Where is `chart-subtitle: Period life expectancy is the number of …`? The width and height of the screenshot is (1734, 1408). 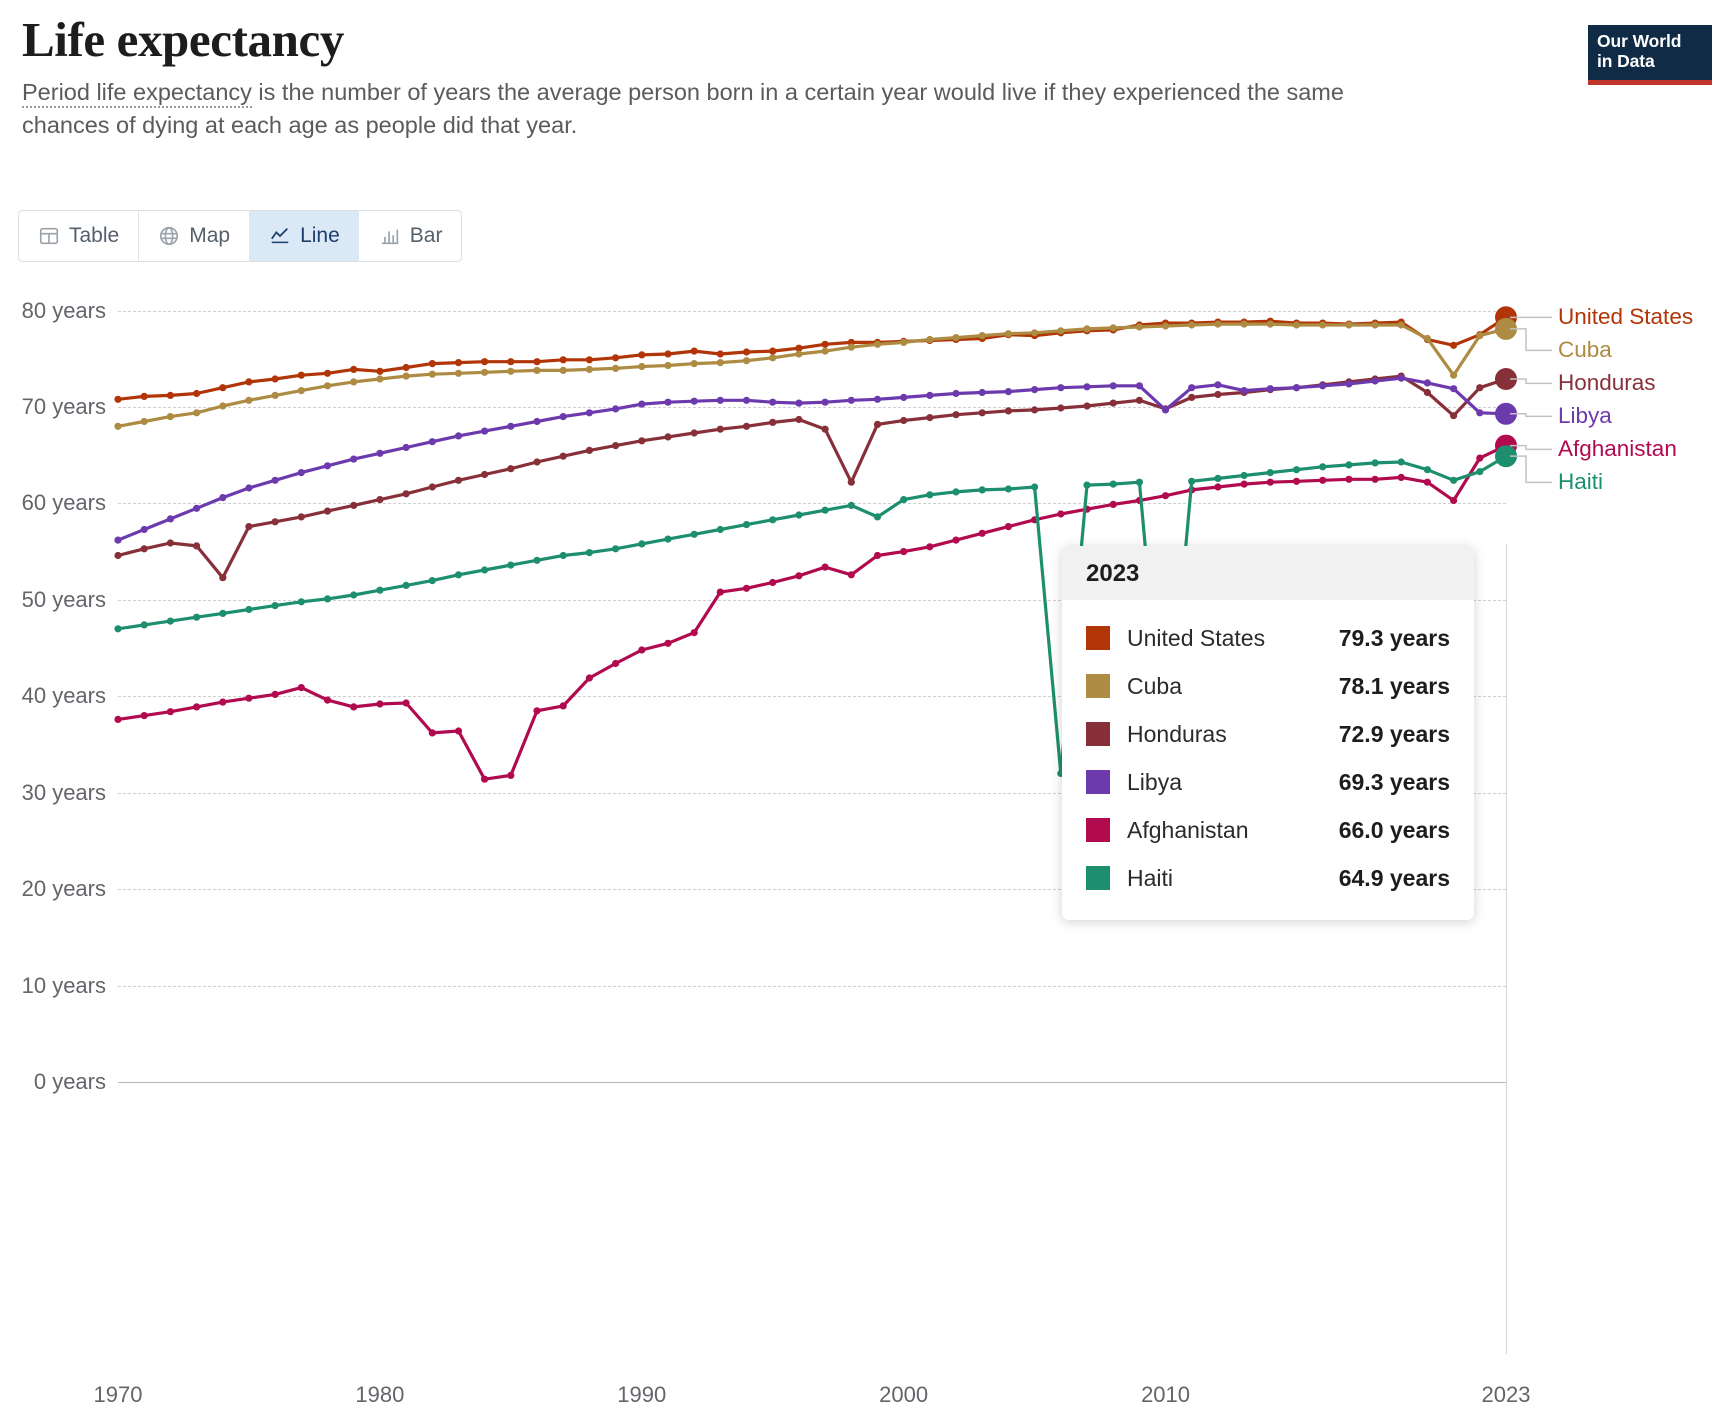
chart-subtitle: Period life expectancy is the number of … is located at coordinates (722, 109).